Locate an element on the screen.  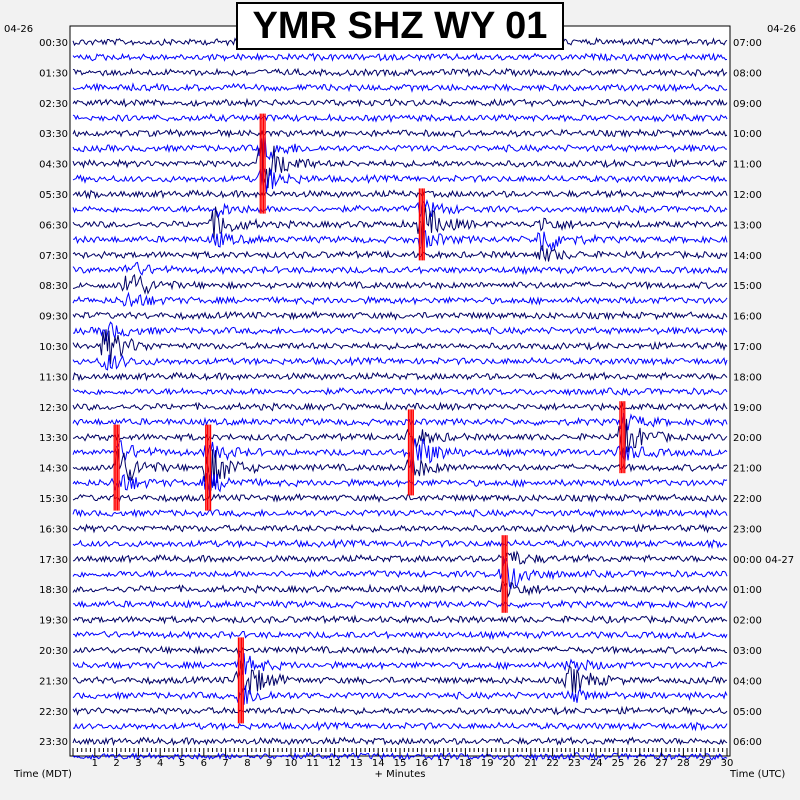
right-time-label: 09:00 is located at coordinates (747, 104).